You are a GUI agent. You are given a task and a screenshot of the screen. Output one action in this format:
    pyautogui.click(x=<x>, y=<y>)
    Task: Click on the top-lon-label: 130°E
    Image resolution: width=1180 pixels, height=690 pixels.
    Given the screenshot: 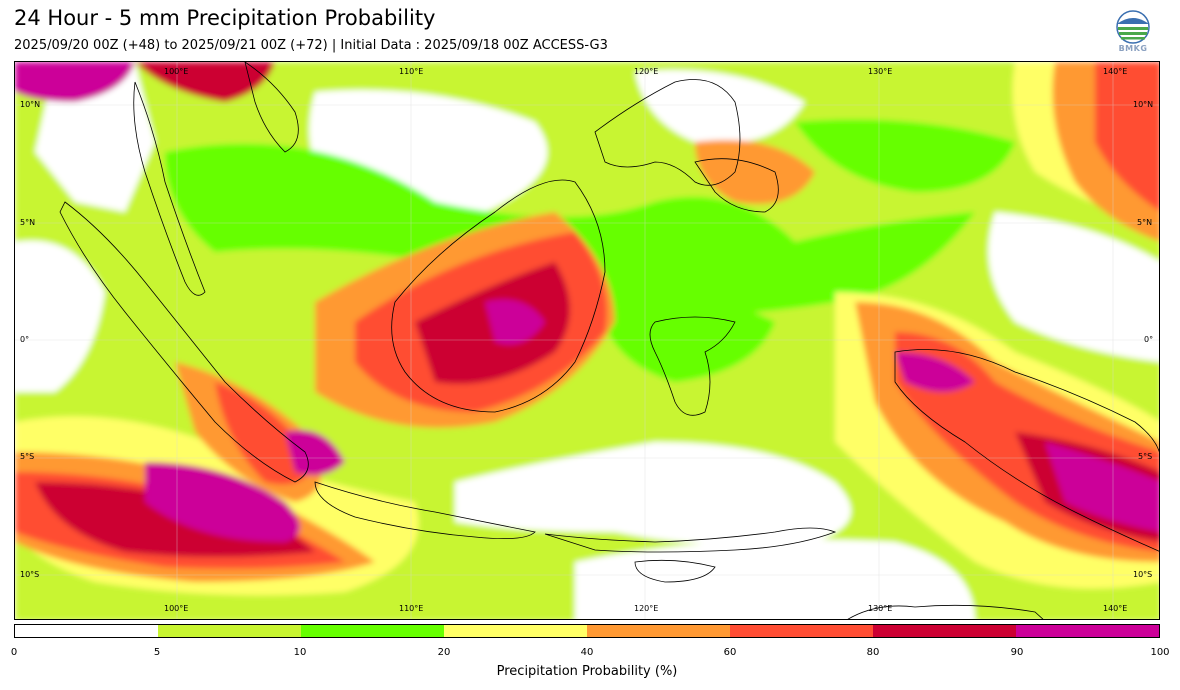 What is the action you would take?
    pyautogui.click(x=880, y=71)
    